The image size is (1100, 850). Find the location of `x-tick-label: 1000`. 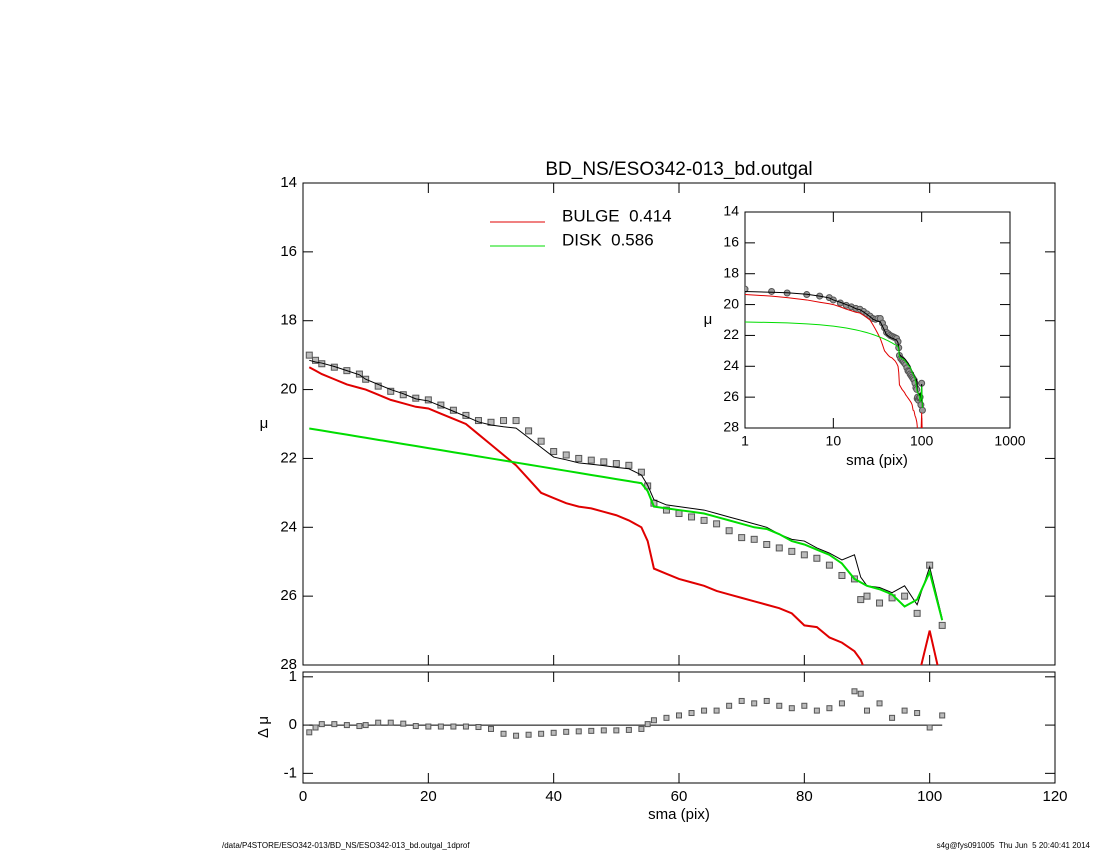

x-tick-label: 1000 is located at coordinates (1009, 441).